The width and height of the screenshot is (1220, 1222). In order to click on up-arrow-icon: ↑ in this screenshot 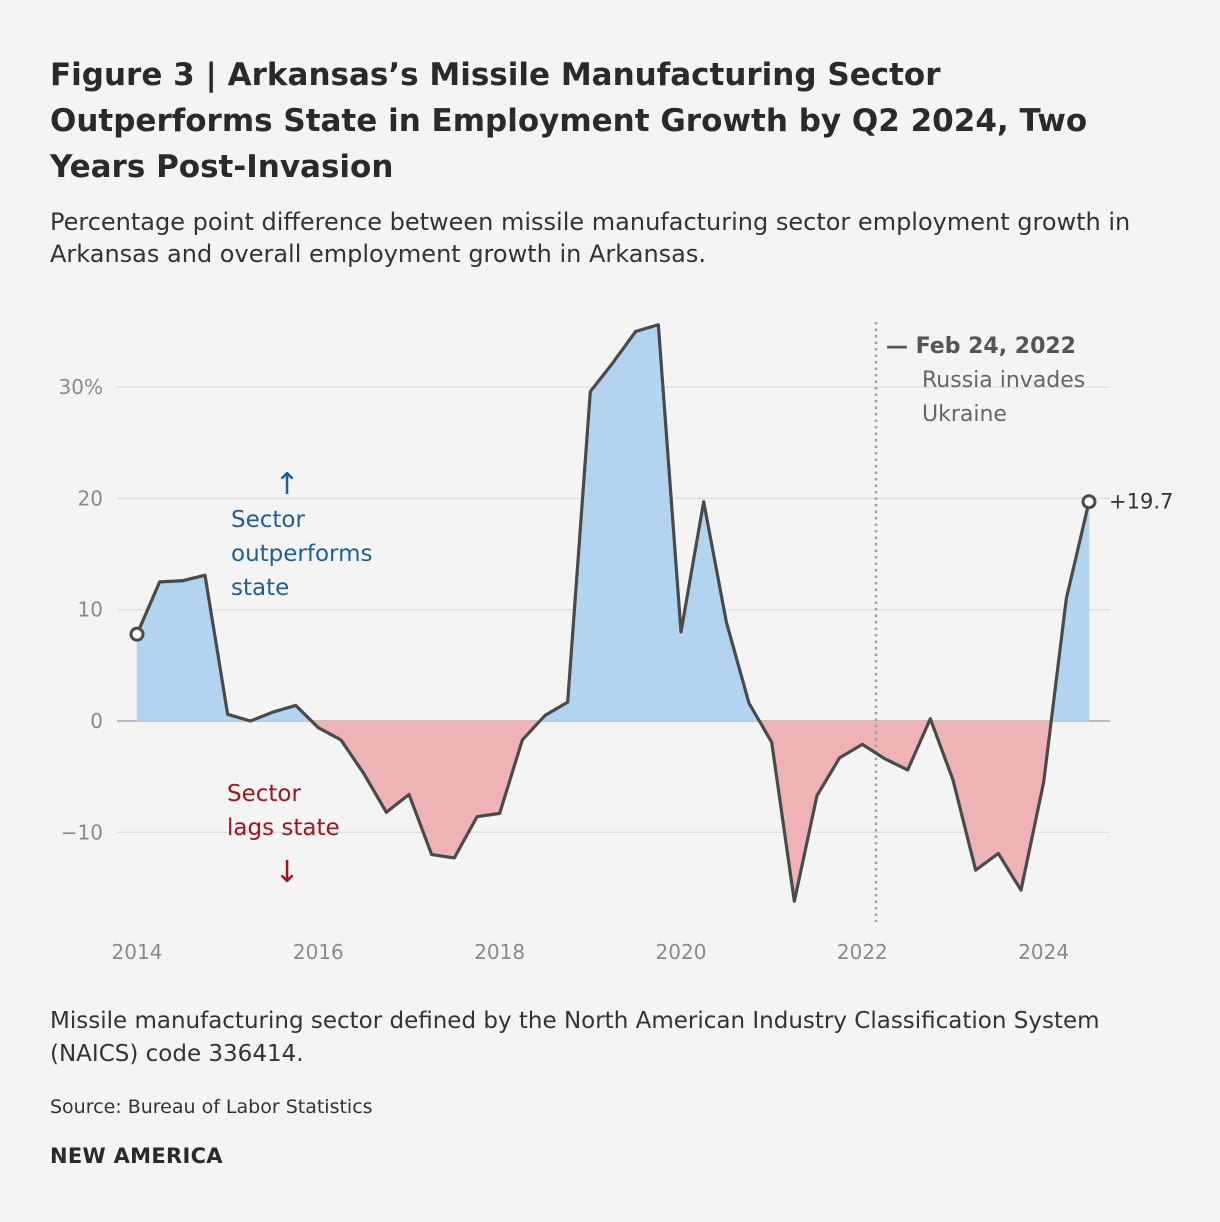, I will do `click(286, 484)`.